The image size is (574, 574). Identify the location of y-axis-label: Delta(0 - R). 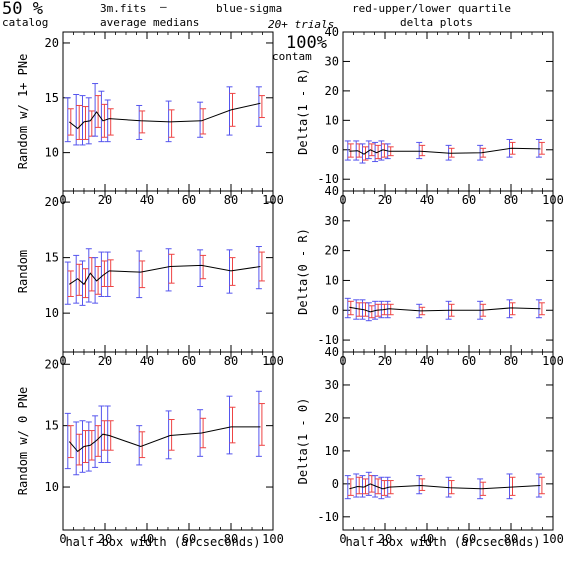
(303, 271).